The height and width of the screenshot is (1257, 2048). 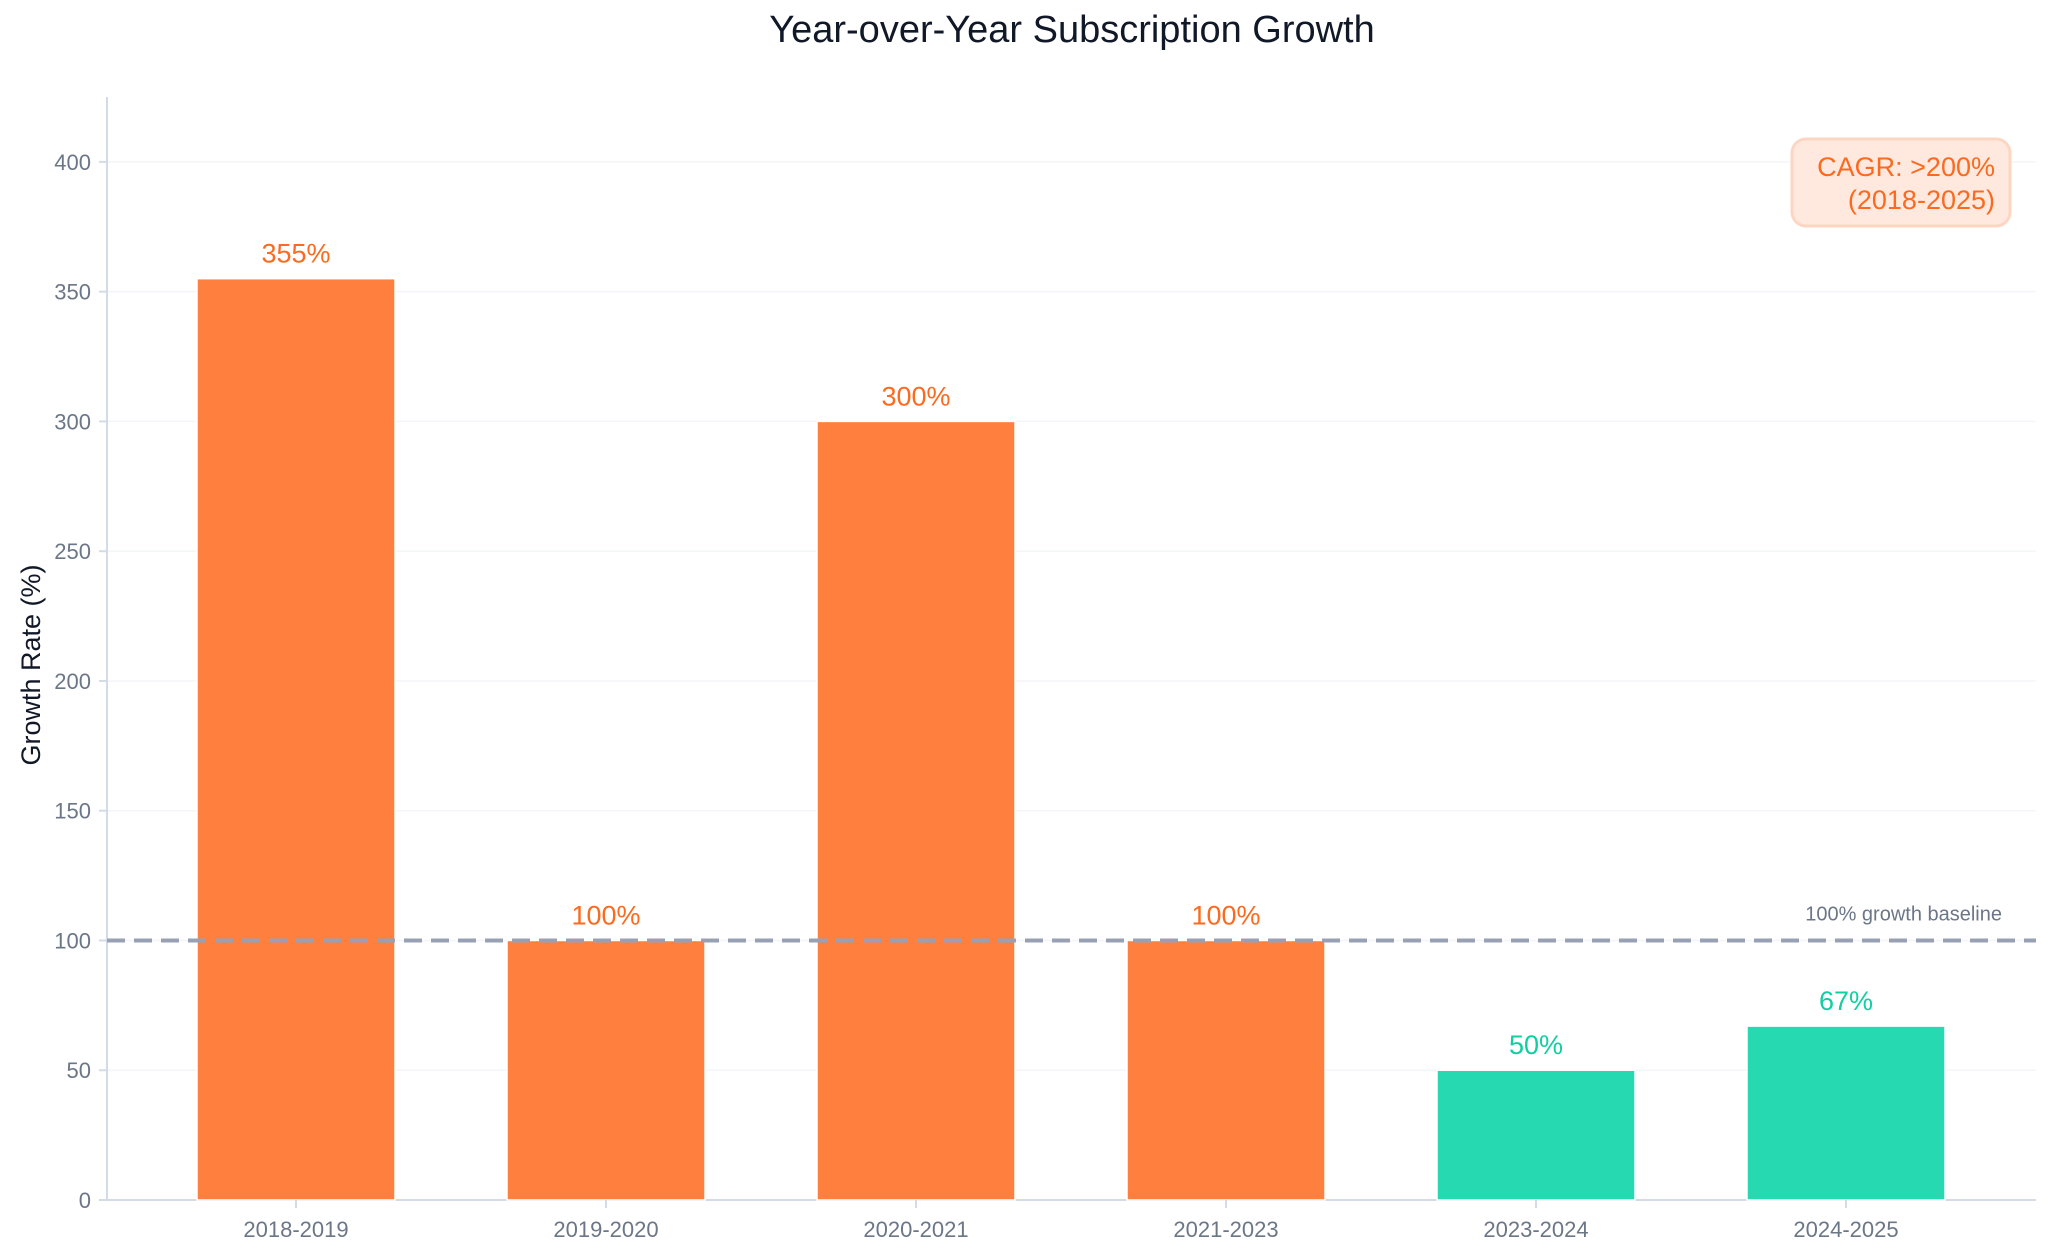 I want to click on bar-value-label: 355%, so click(x=295, y=254).